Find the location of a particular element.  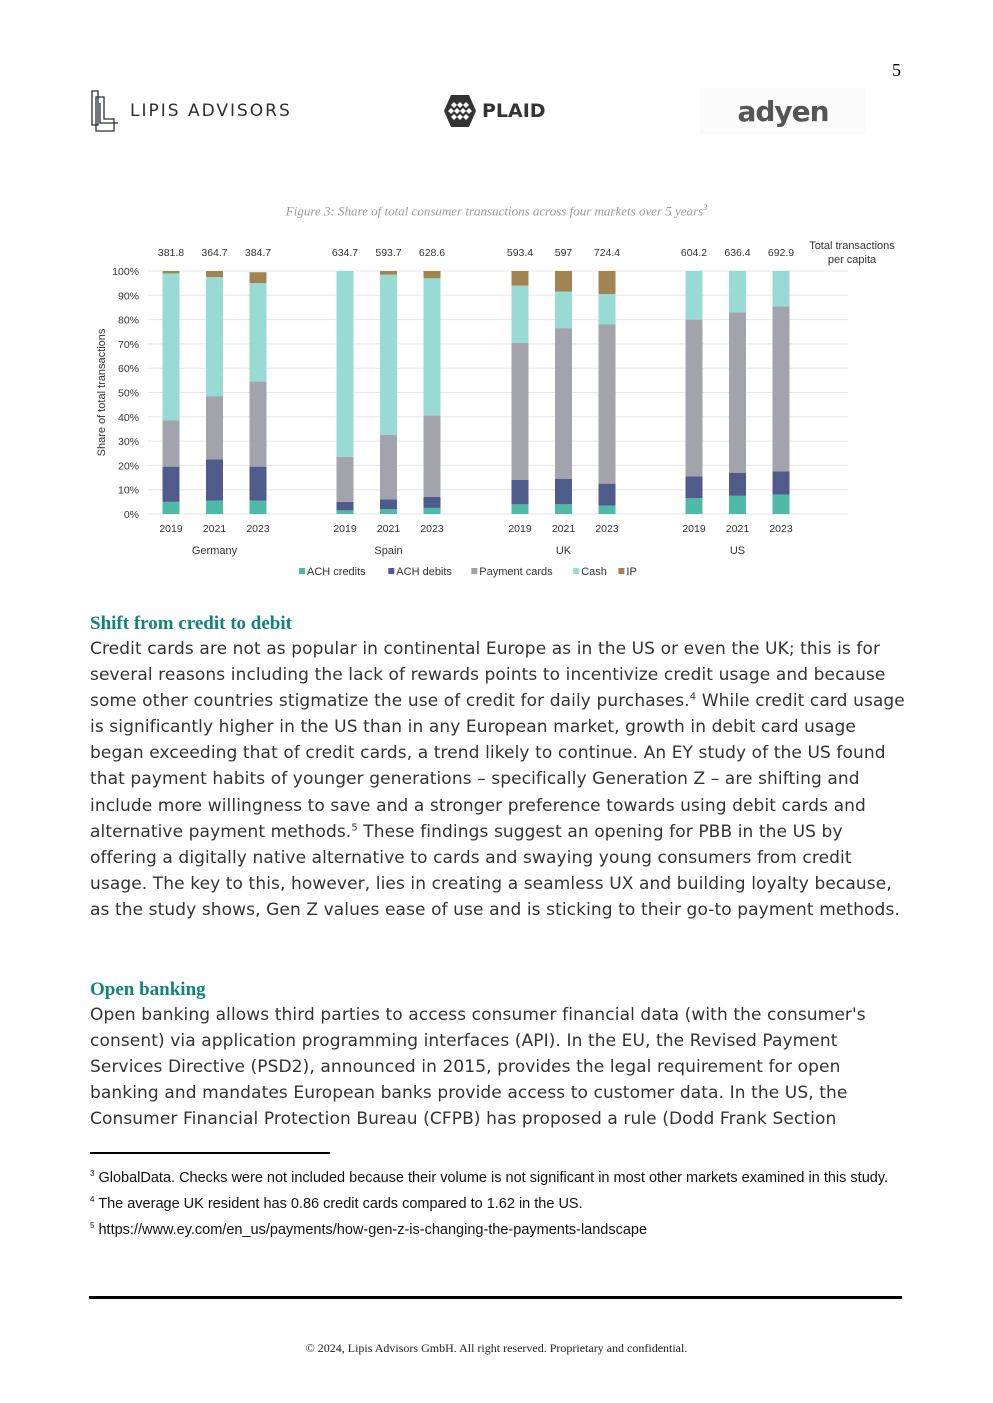

adyen-logo: adyen is located at coordinates (783, 111).